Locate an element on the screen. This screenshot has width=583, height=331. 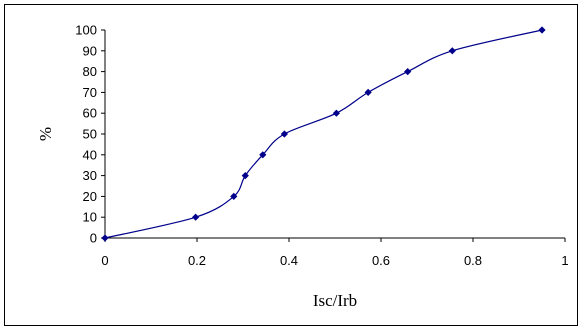
x-tick-label: 0.6 is located at coordinates (381, 260).